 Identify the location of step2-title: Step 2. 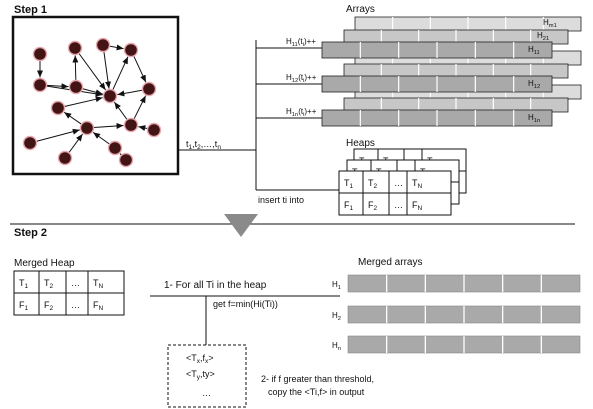
(30, 233).